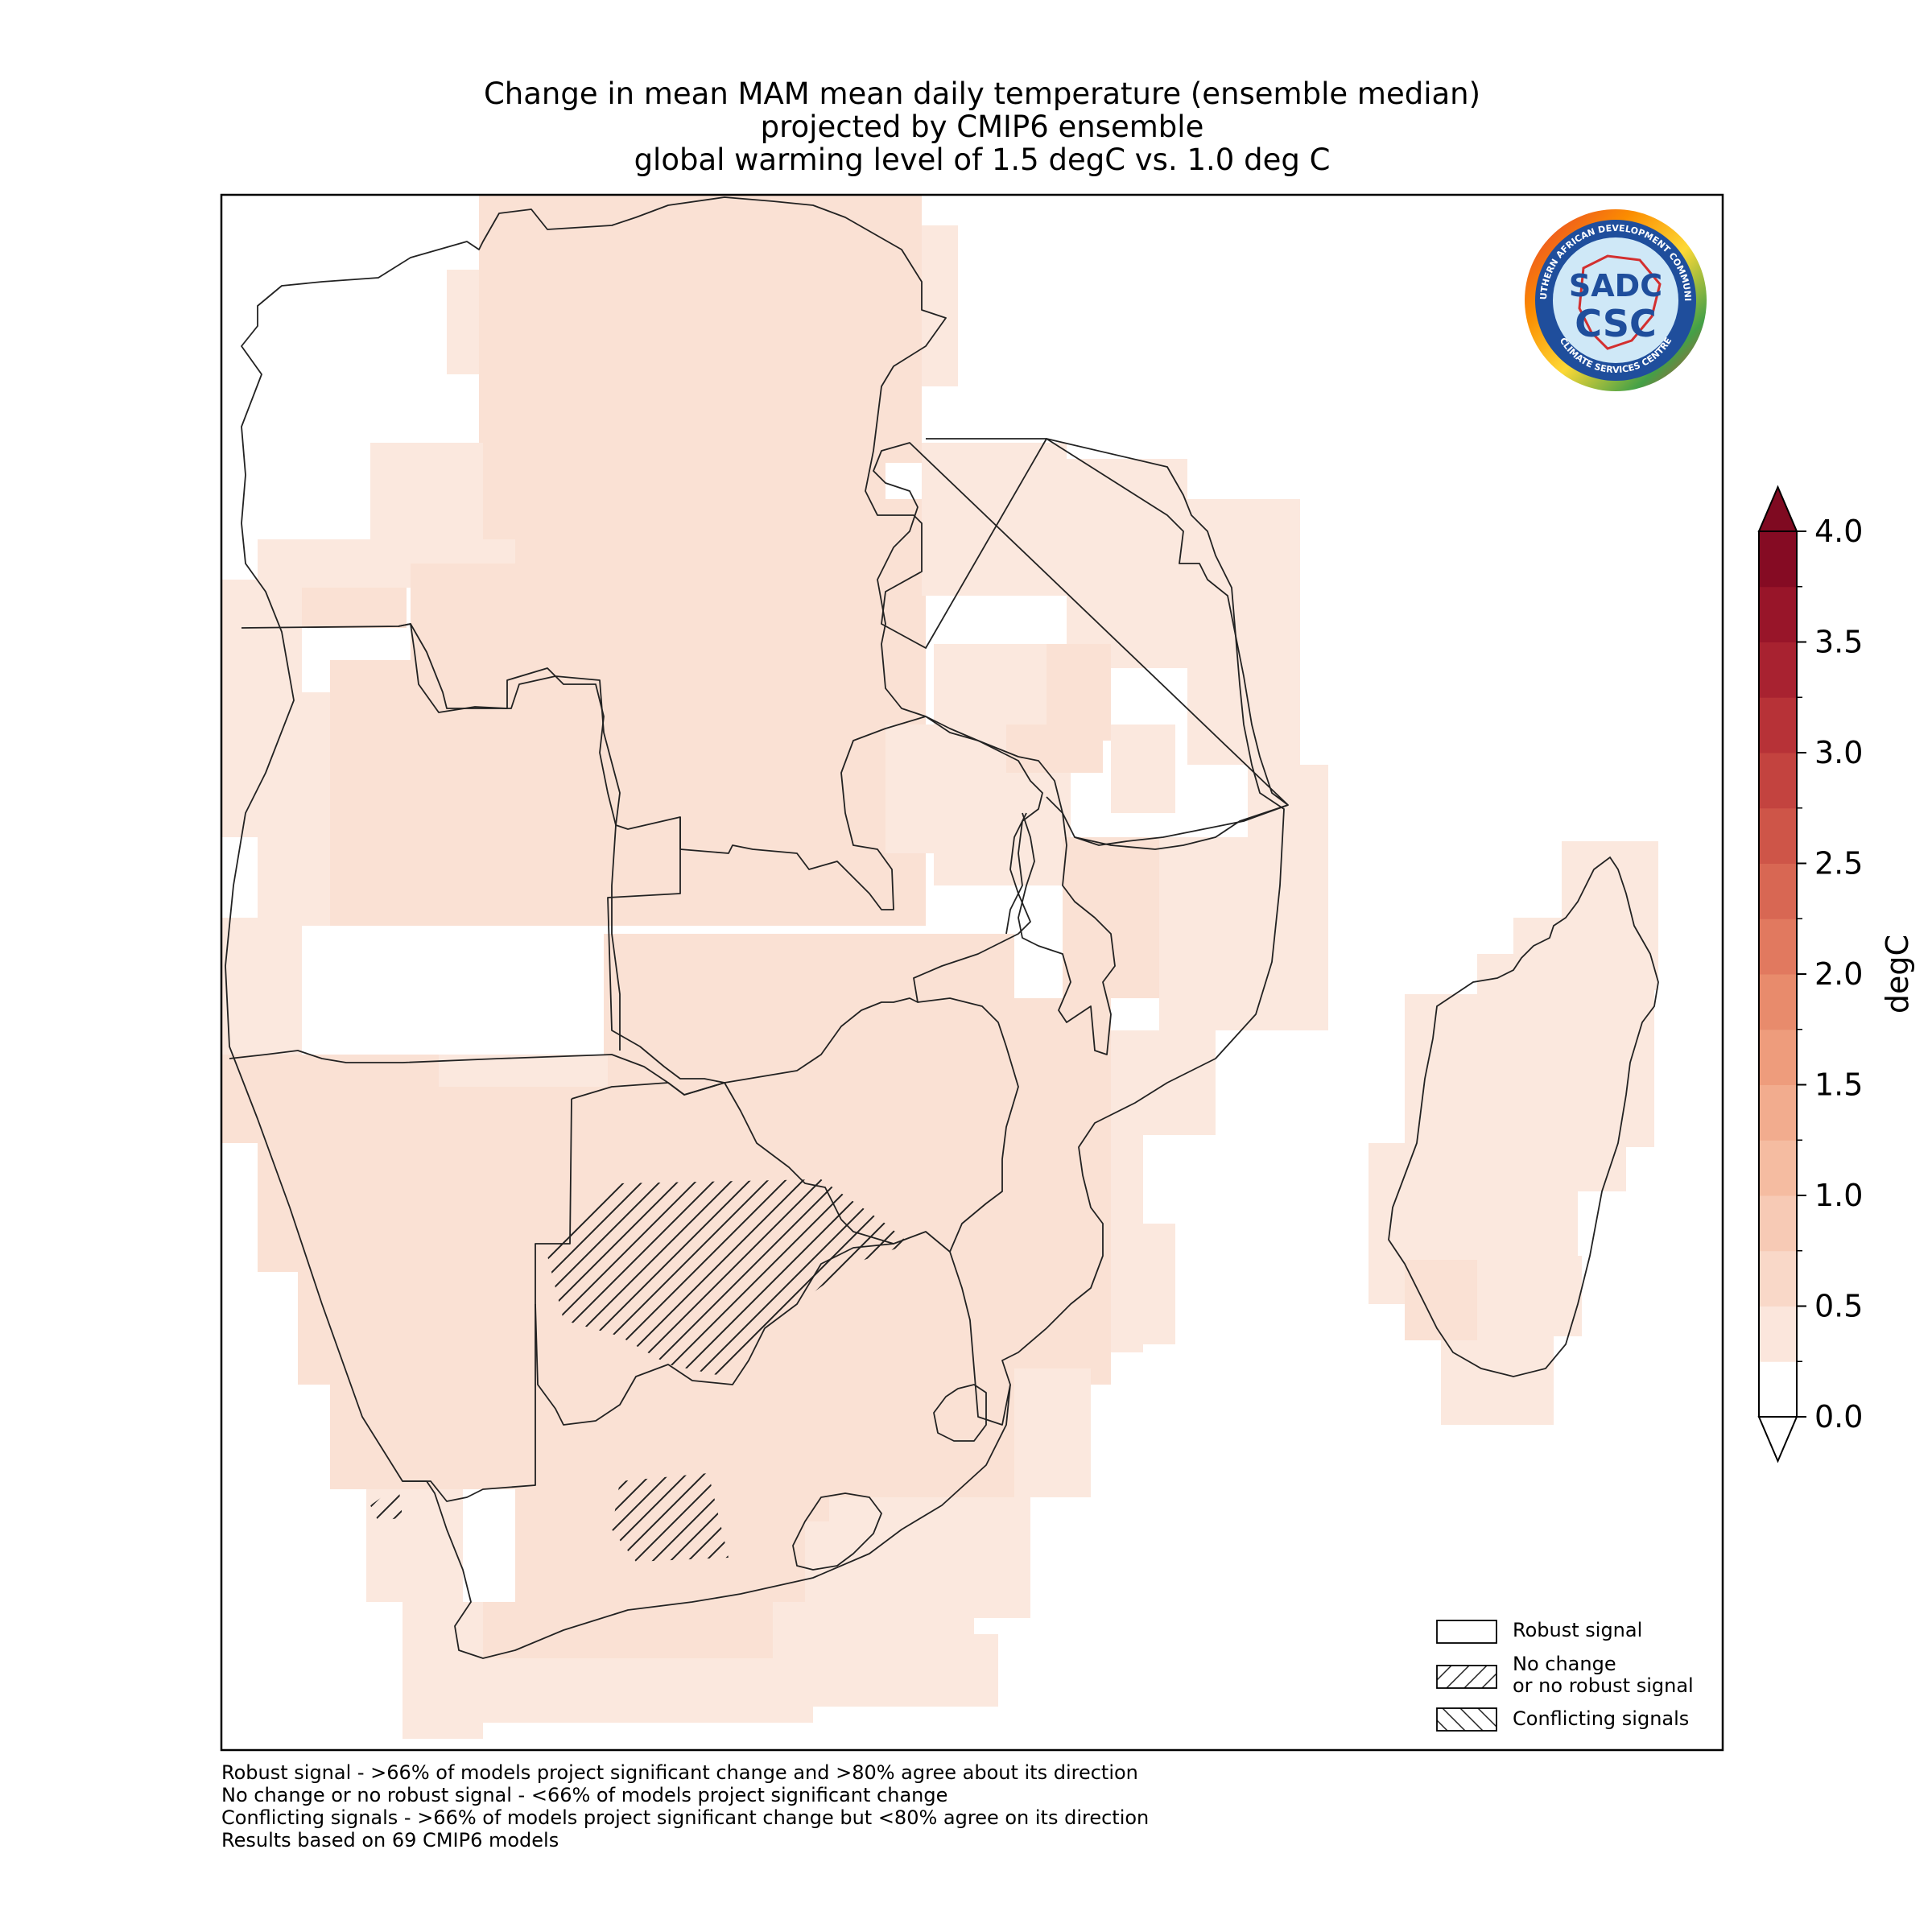 Image resolution: width=1932 pixels, height=1932 pixels. What do you see at coordinates (1523, 1116) in the screenshot?
I see `madagascar` at bounding box center [1523, 1116].